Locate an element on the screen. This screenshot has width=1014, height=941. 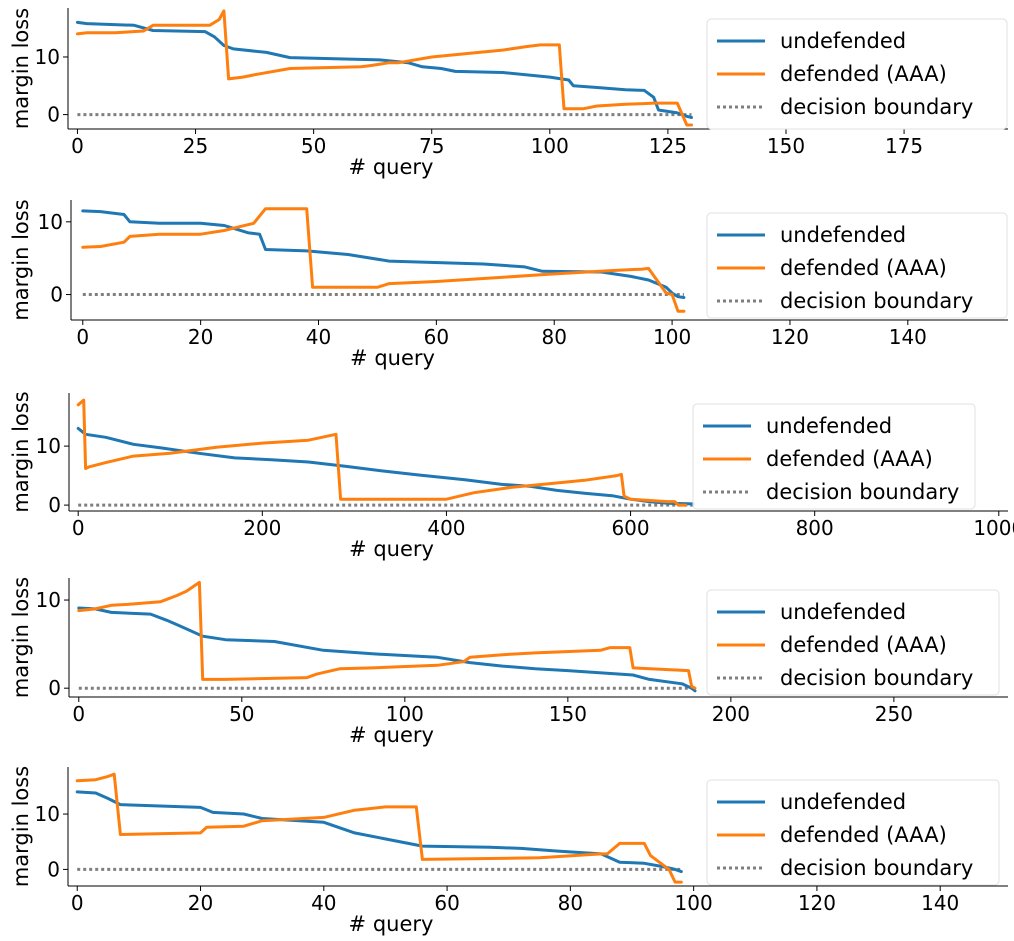
x-tick-label: 250 is located at coordinates (894, 714).